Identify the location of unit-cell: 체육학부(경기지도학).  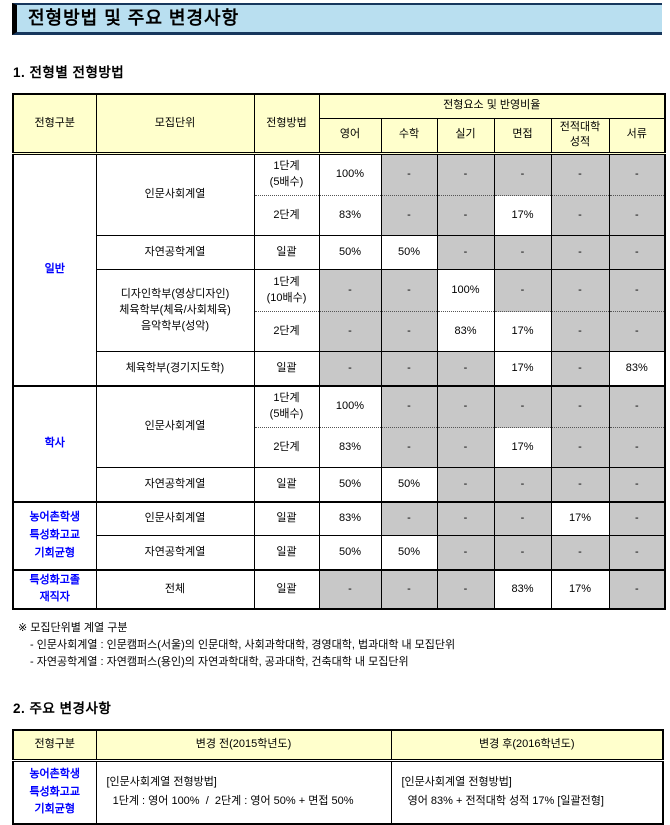
(175, 369).